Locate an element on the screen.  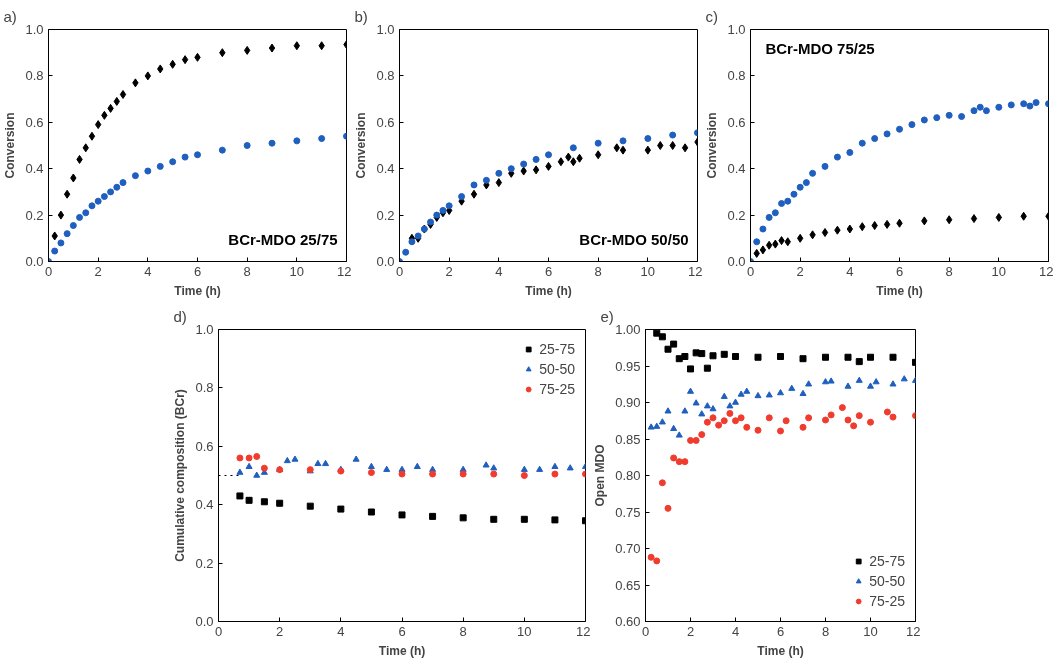
y-tick-label: 0.95 is located at coordinates (628, 366).